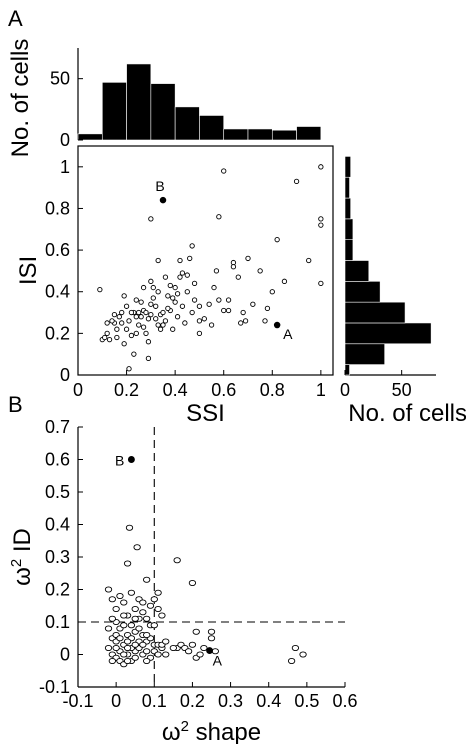 Image resolution: width=466 pixels, height=744 pixels. What do you see at coordinates (57, 492) in the screenshot?
I see `y-tick-label: 0.5` at bounding box center [57, 492].